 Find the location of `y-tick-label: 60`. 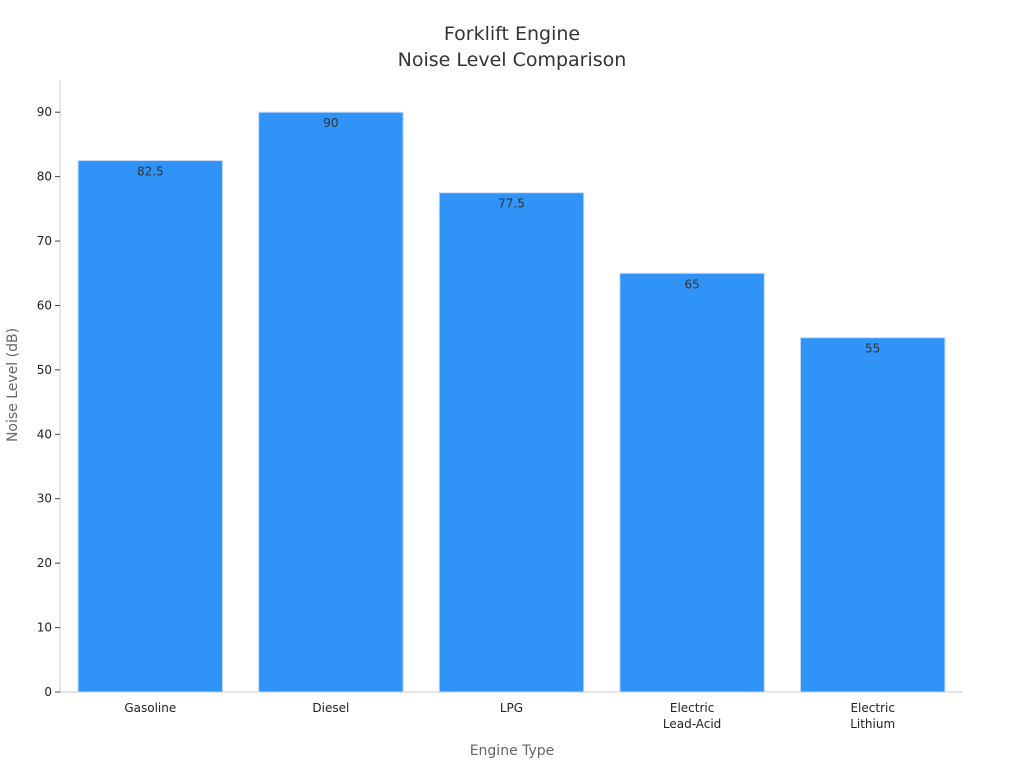

y-tick-label: 60 is located at coordinates (44, 305).